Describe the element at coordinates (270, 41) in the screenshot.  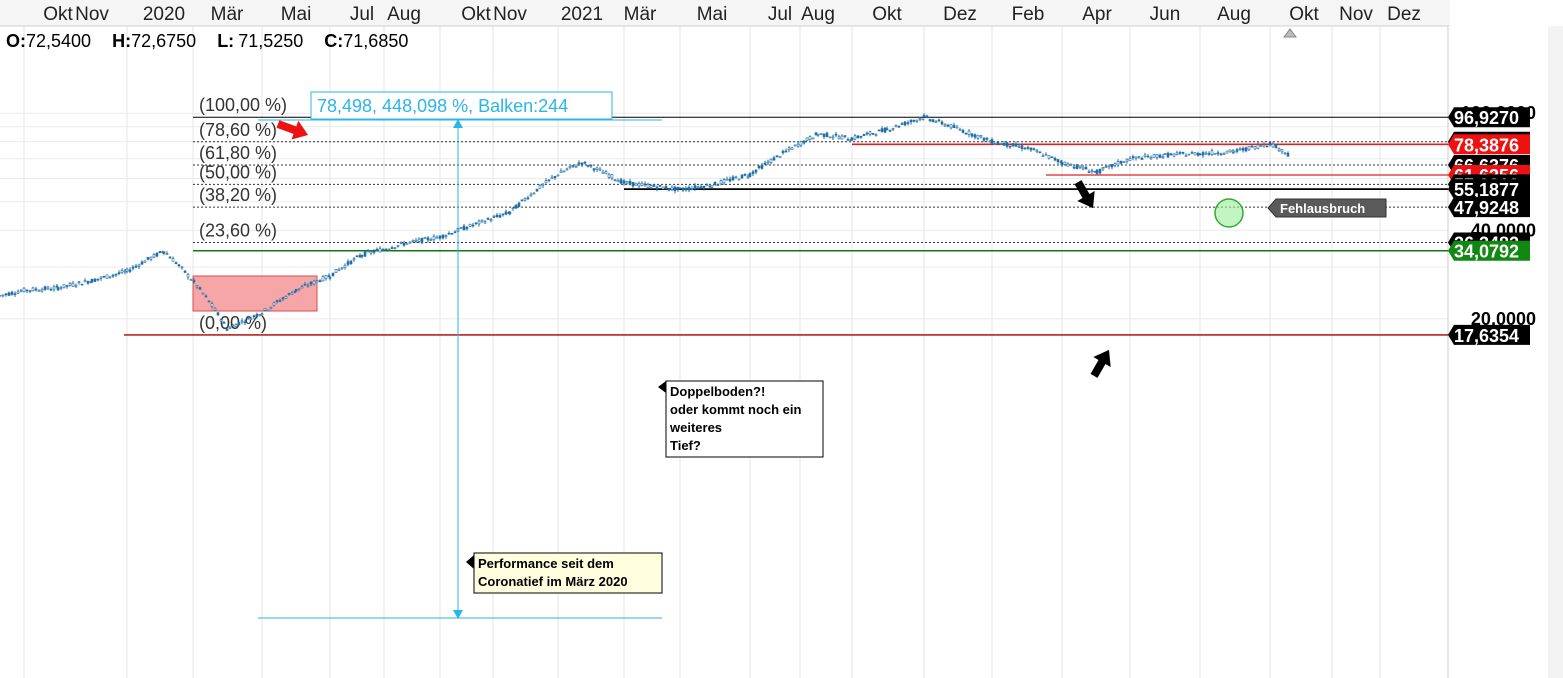
I see `low-value: 71,5250` at that location.